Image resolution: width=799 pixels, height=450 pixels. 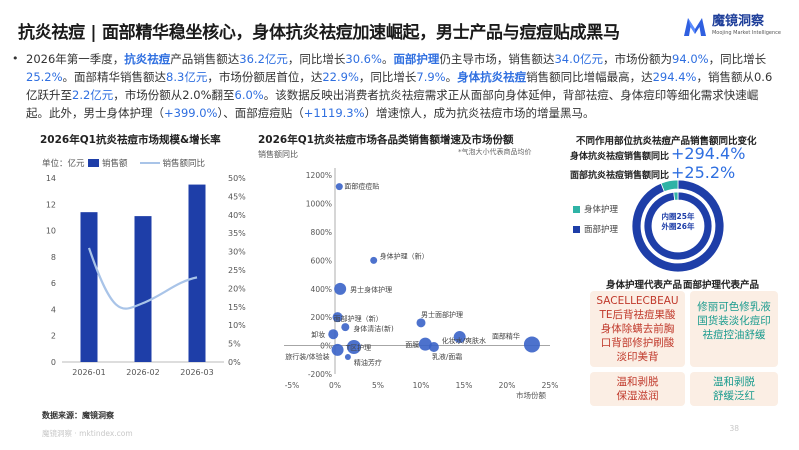 I want to click on summary-text: 2026年第一季度，, so click(x=75, y=59).